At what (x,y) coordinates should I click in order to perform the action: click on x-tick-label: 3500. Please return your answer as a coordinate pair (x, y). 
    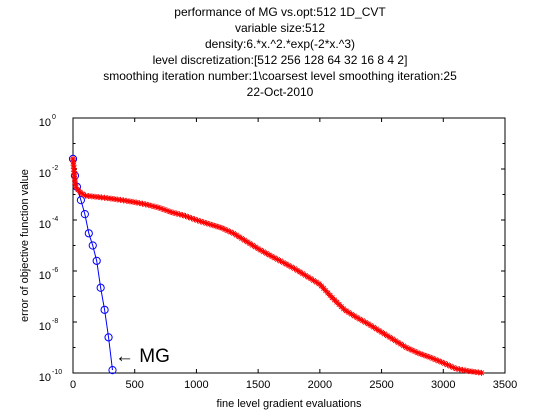
    Looking at the image, I should click on (505, 385).